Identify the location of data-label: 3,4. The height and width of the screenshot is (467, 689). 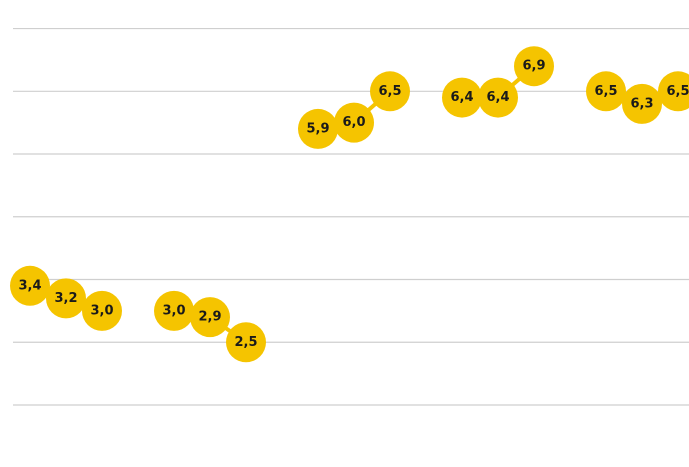
(29, 285).